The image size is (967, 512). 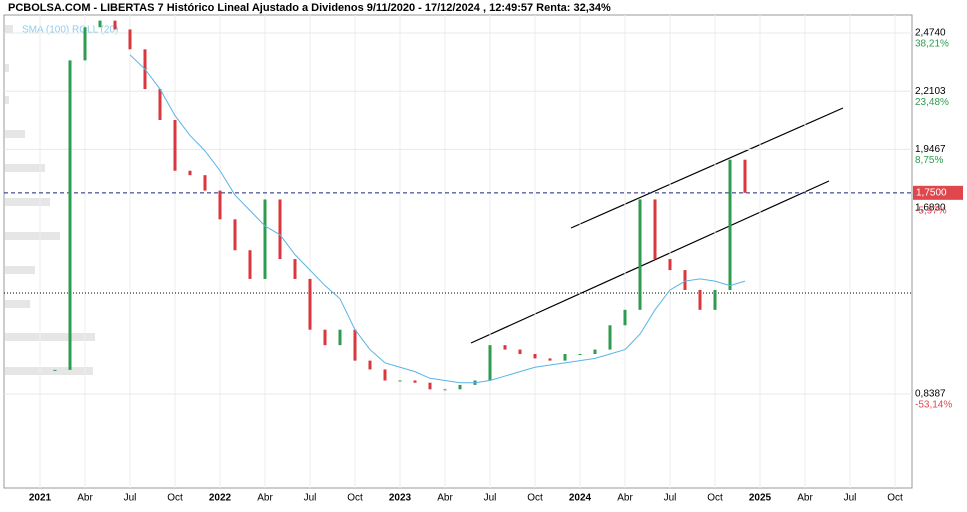 I want to click on channel-line-upper, so click(x=707, y=168).